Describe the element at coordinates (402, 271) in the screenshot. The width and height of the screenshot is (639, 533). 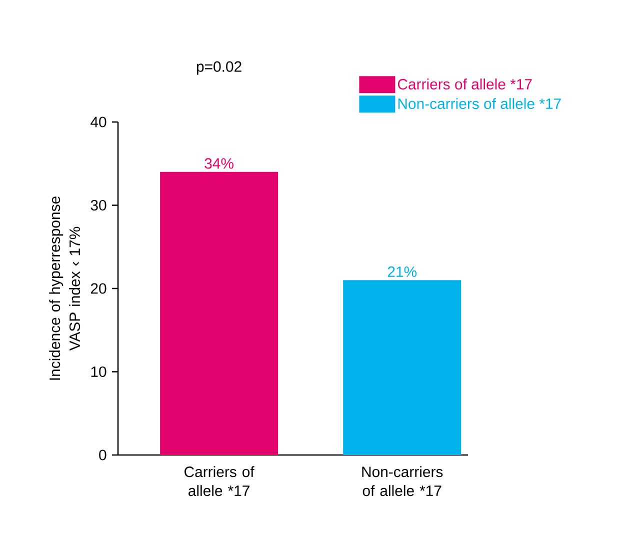
I see `data-label: 21%` at that location.